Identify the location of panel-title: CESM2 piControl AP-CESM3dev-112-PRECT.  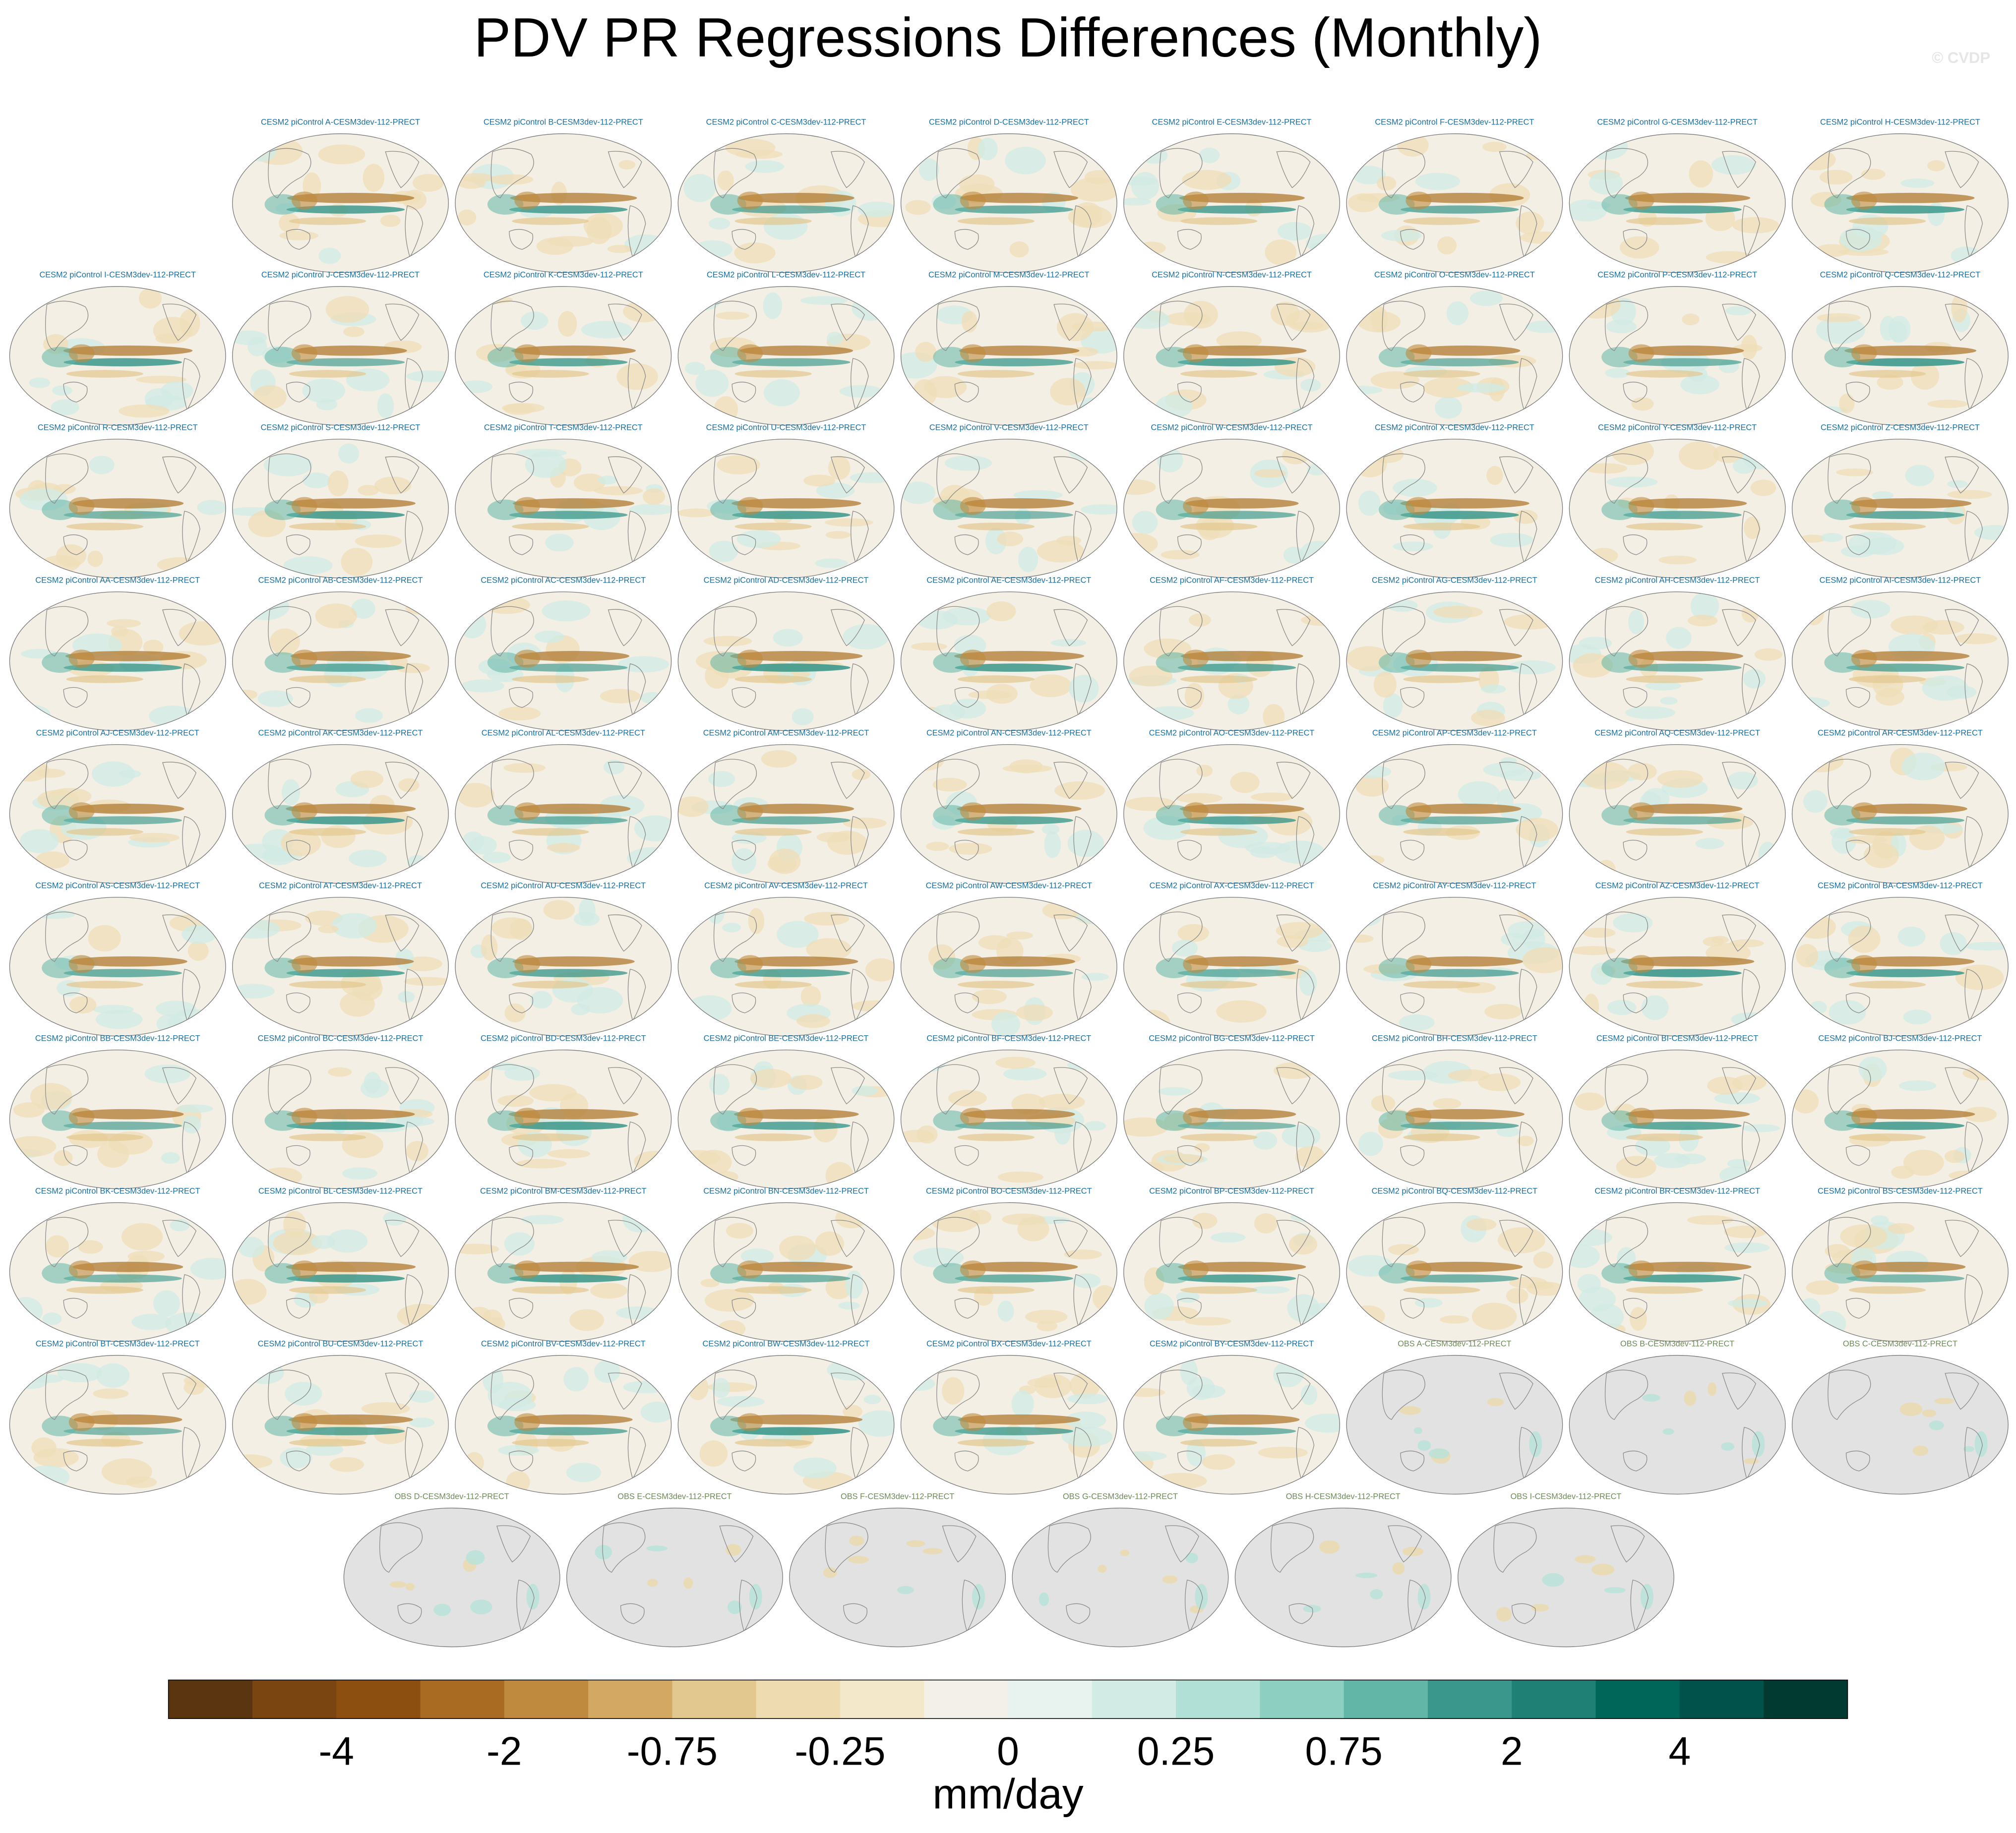
(1454, 732).